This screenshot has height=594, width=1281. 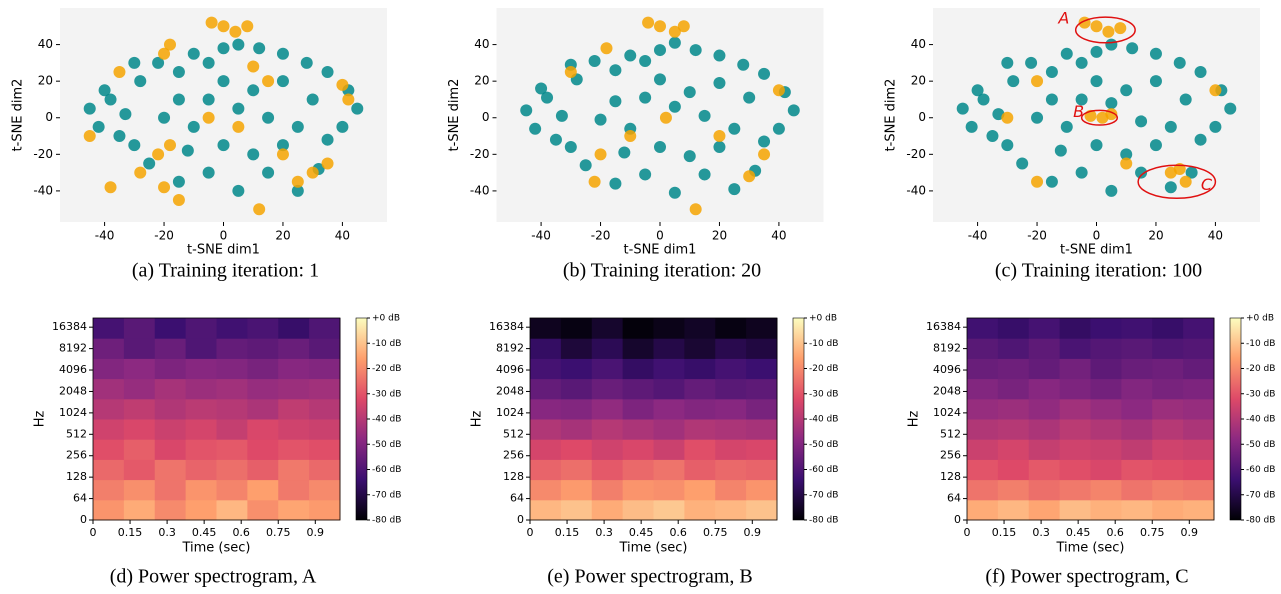 What do you see at coordinates (43, 154) in the screenshot?
I see `y-tick-label: -20` at bounding box center [43, 154].